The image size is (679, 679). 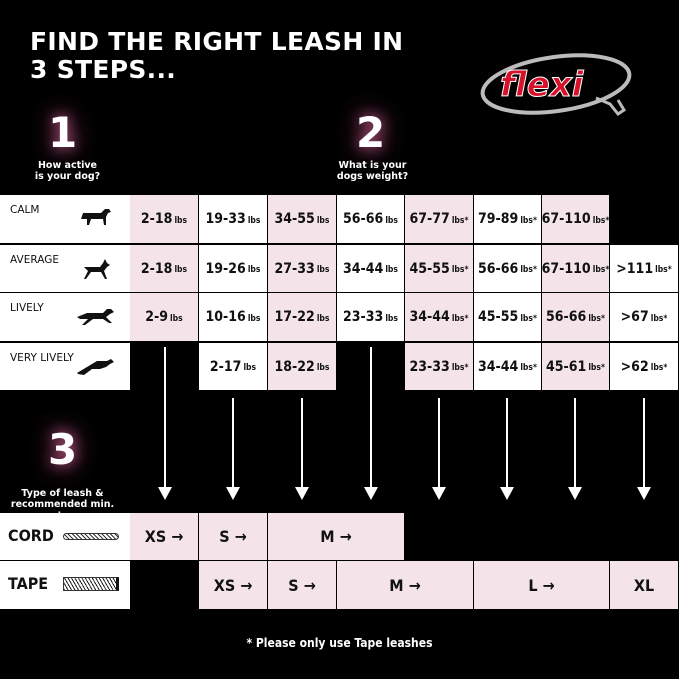 What do you see at coordinates (96, 217) in the screenshot?
I see `calm-dog-icon` at bounding box center [96, 217].